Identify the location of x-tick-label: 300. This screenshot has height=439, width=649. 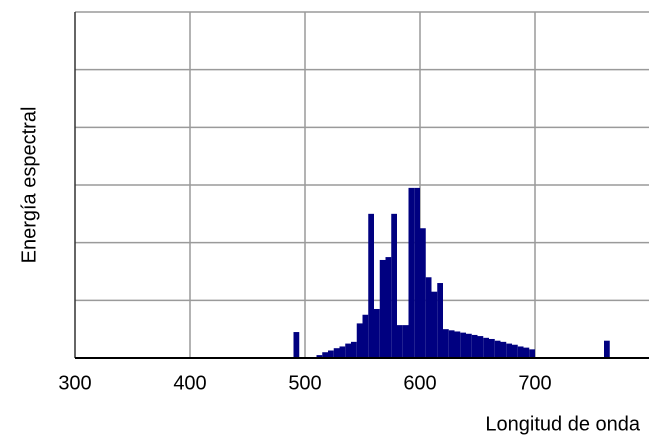
(74, 383).